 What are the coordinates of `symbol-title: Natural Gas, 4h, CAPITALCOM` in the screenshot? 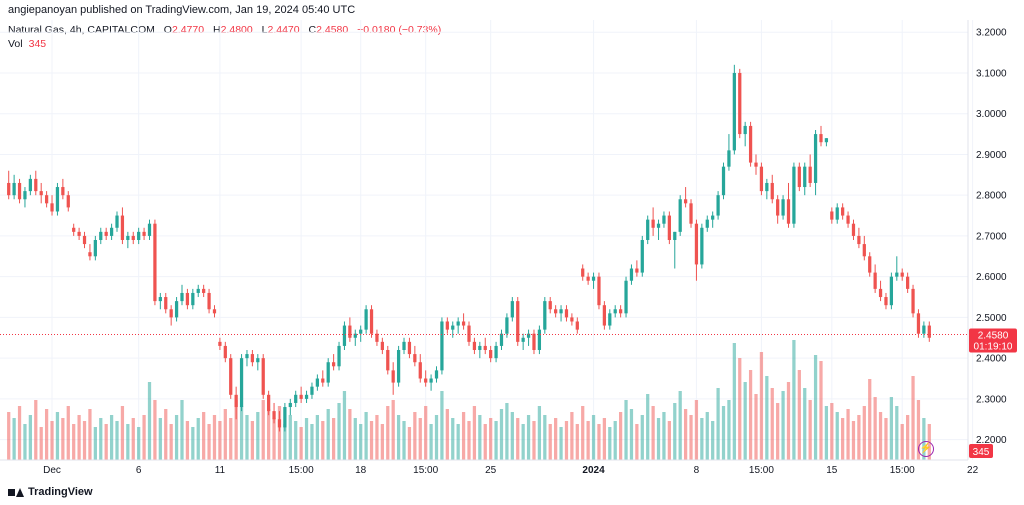 It's located at (81, 30).